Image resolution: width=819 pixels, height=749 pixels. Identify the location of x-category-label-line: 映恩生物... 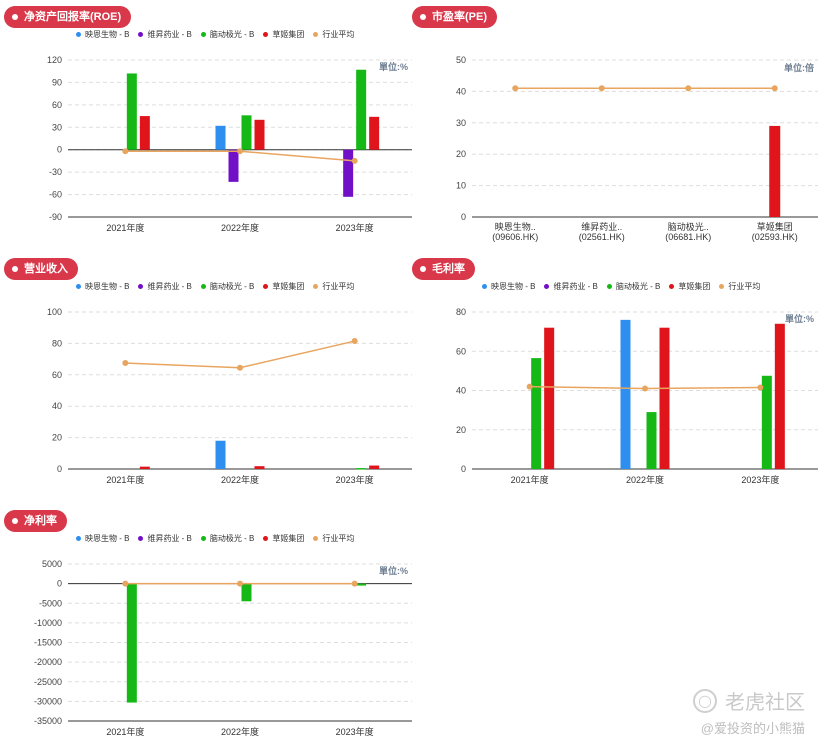
(515, 226).